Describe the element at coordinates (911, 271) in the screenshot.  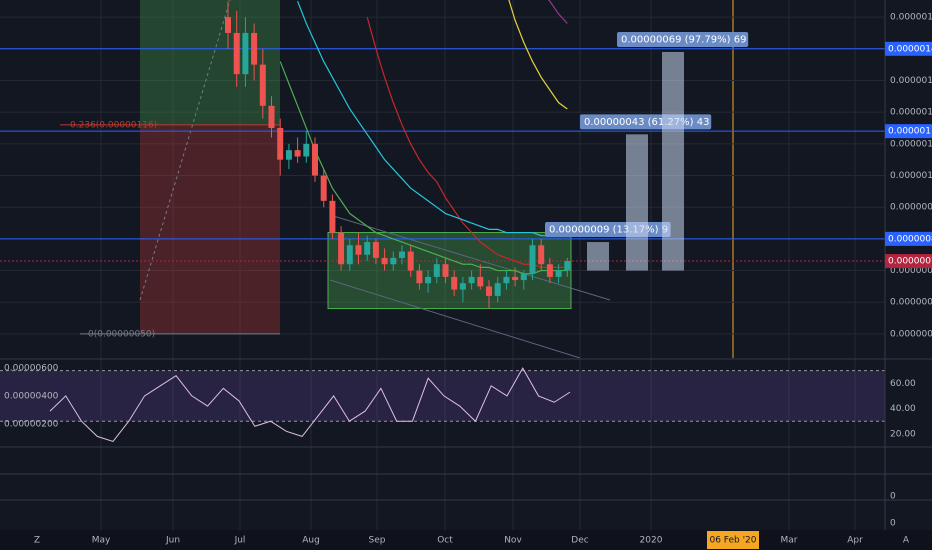
I see `y-tick-label: 0.00000070` at that location.